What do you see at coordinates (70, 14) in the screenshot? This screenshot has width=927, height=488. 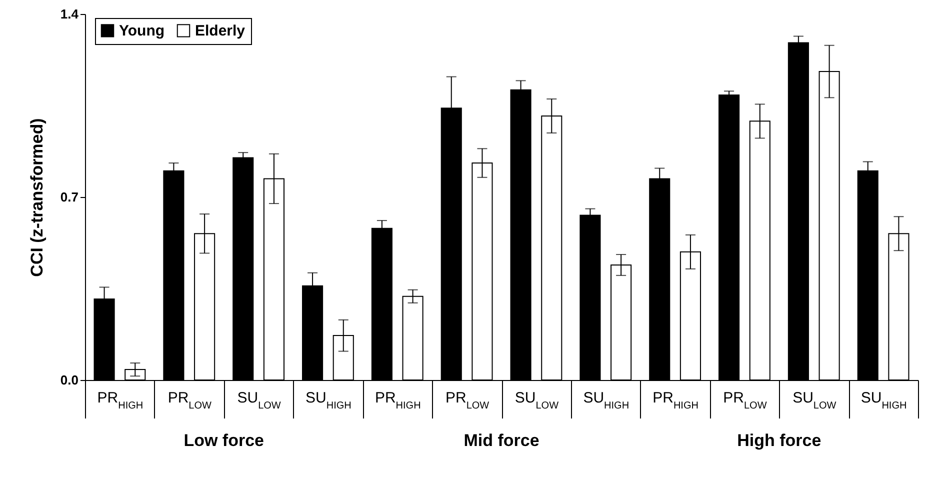 I see `y-tick-label: 1.4` at bounding box center [70, 14].